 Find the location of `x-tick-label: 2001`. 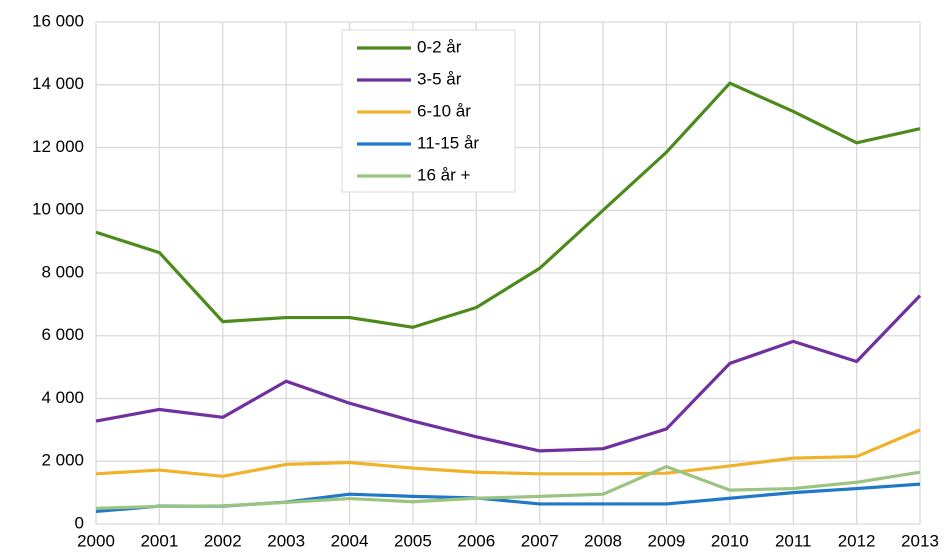

x-tick-label: 2001 is located at coordinates (159, 540).